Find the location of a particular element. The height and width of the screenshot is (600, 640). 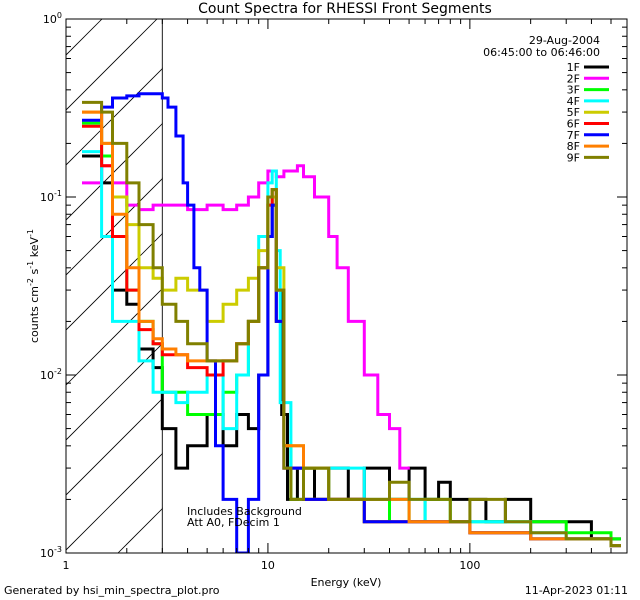

legend-label-9F: 9F is located at coordinates (573, 157).